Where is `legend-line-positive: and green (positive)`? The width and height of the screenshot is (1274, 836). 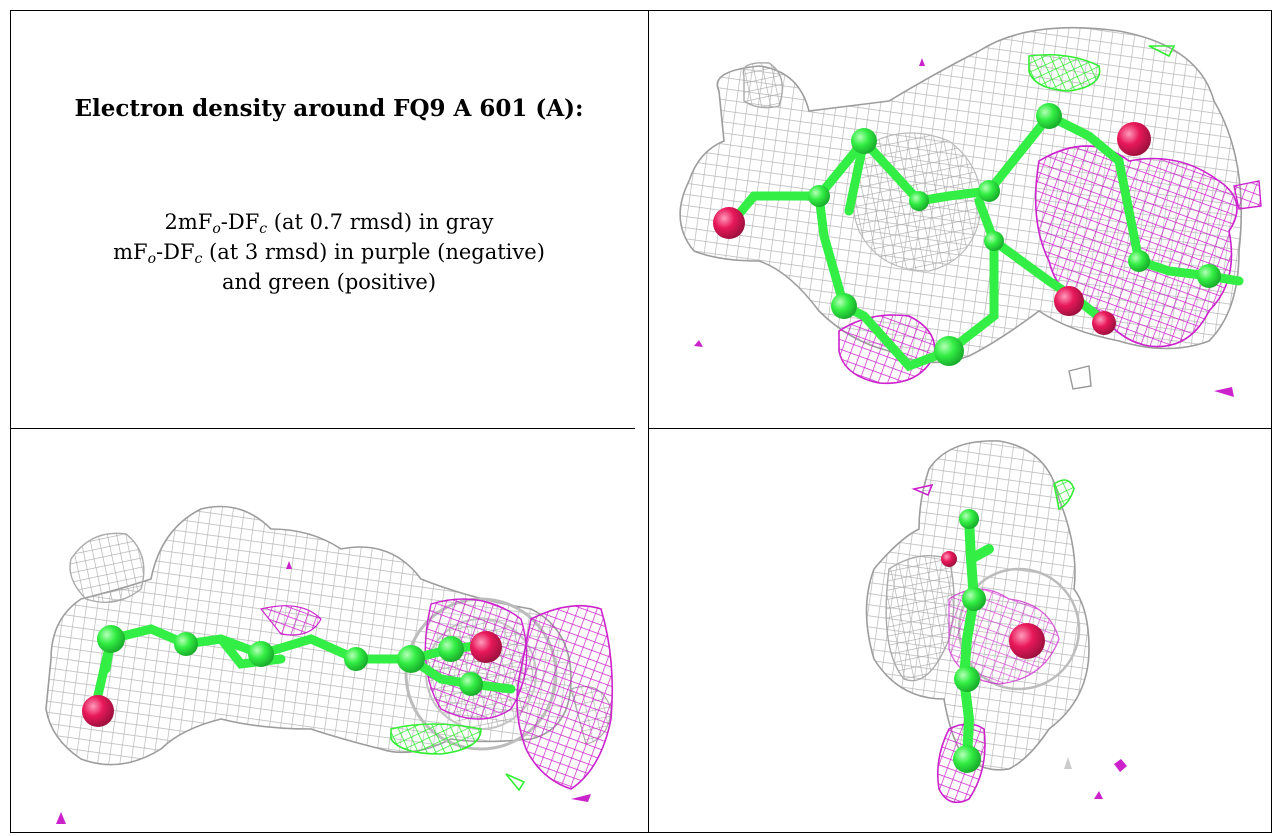 legend-line-positive: and green (positive) is located at coordinates (329, 282).